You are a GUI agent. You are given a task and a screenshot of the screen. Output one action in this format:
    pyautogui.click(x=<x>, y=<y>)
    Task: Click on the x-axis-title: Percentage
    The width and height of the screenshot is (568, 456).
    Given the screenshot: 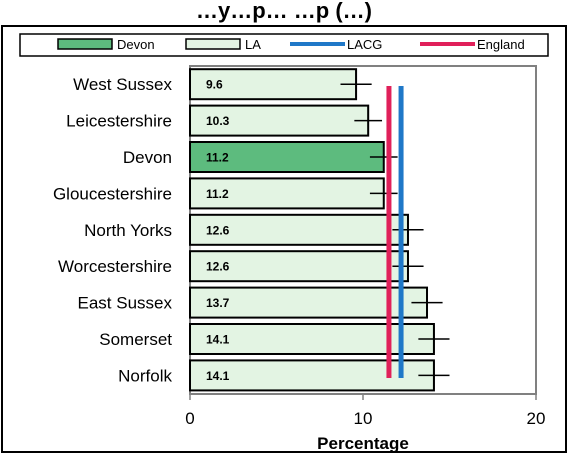 What is the action you would take?
    pyautogui.click(x=363, y=443)
    